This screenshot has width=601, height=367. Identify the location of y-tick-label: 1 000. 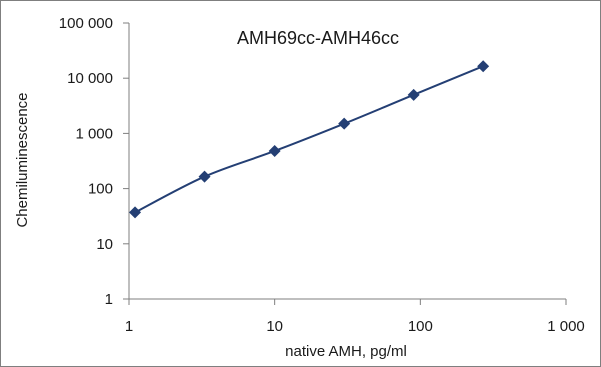
(94, 133).